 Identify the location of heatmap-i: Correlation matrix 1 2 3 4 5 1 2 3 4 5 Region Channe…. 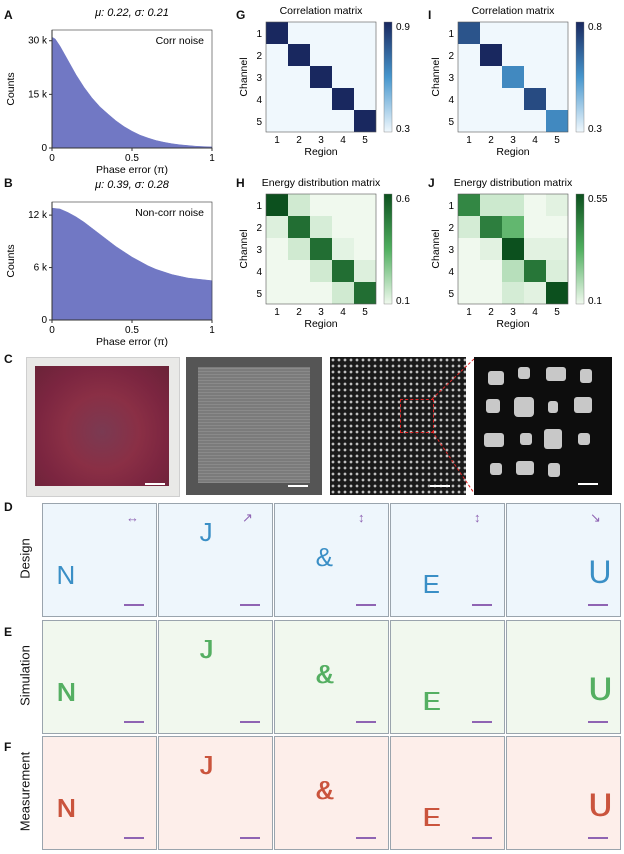
(516, 81).